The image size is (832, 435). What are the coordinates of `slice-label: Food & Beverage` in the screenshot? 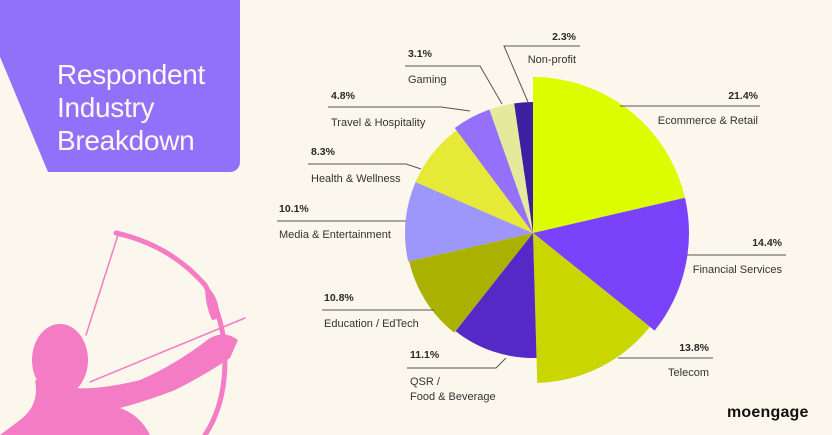 It's located at (453, 397).